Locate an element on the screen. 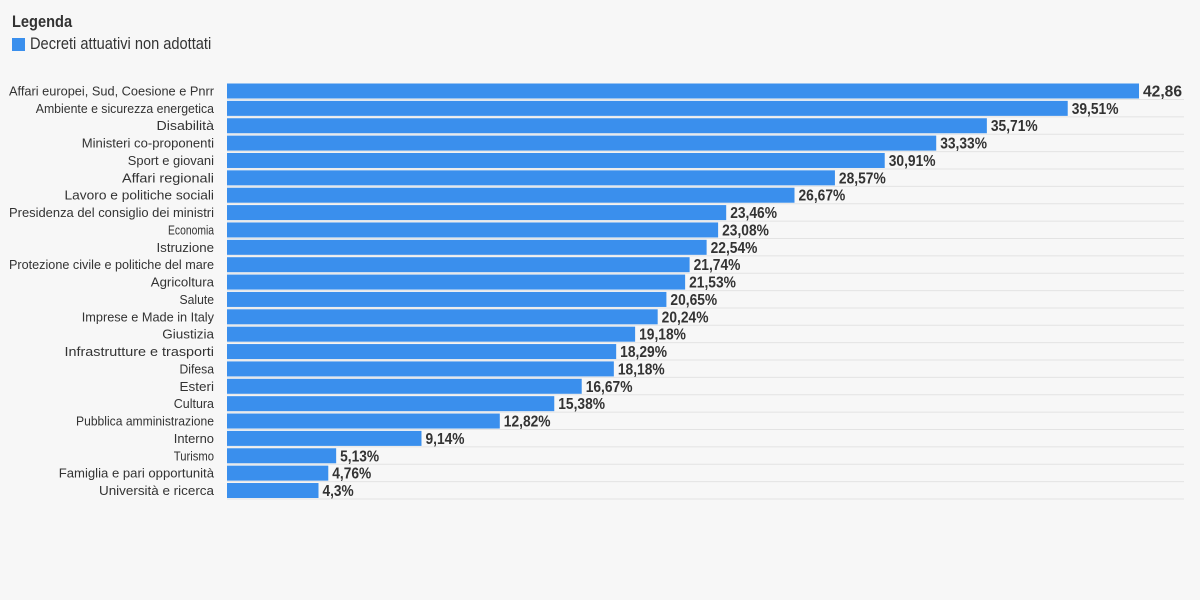  value-label: 23,46% is located at coordinates (753, 213).